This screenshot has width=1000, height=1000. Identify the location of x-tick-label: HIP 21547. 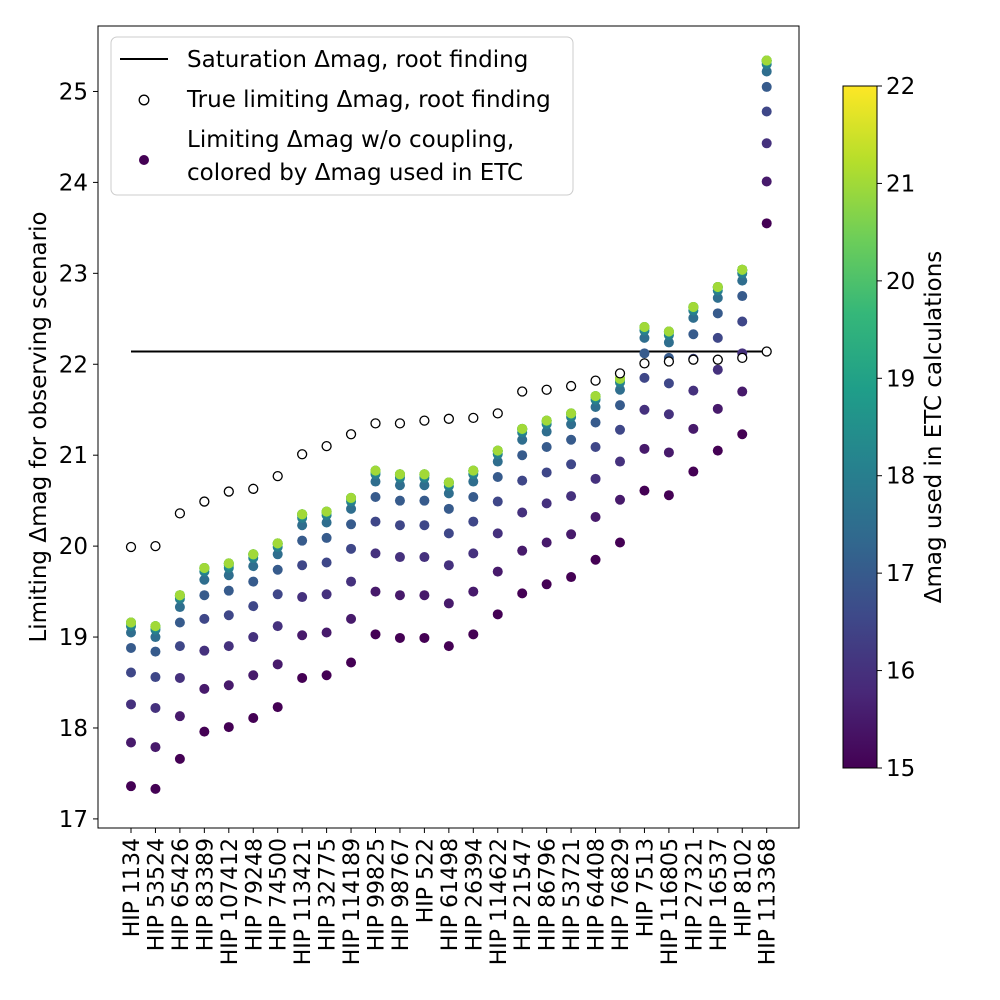
(523, 894).